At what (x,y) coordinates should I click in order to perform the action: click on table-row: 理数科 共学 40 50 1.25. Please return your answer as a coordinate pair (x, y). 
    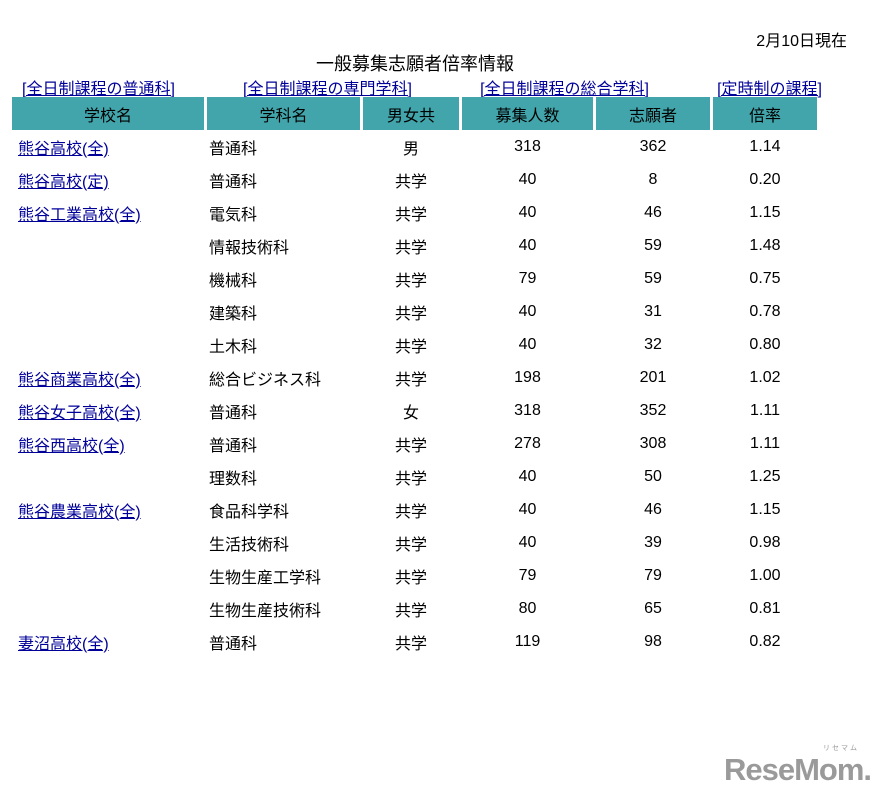
    Looking at the image, I should click on (414, 476).